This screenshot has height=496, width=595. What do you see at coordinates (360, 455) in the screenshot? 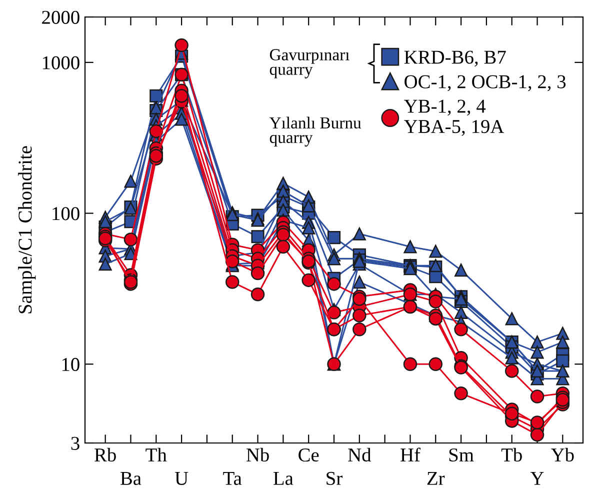
I see `x-tick-label: Nd` at bounding box center [360, 455].